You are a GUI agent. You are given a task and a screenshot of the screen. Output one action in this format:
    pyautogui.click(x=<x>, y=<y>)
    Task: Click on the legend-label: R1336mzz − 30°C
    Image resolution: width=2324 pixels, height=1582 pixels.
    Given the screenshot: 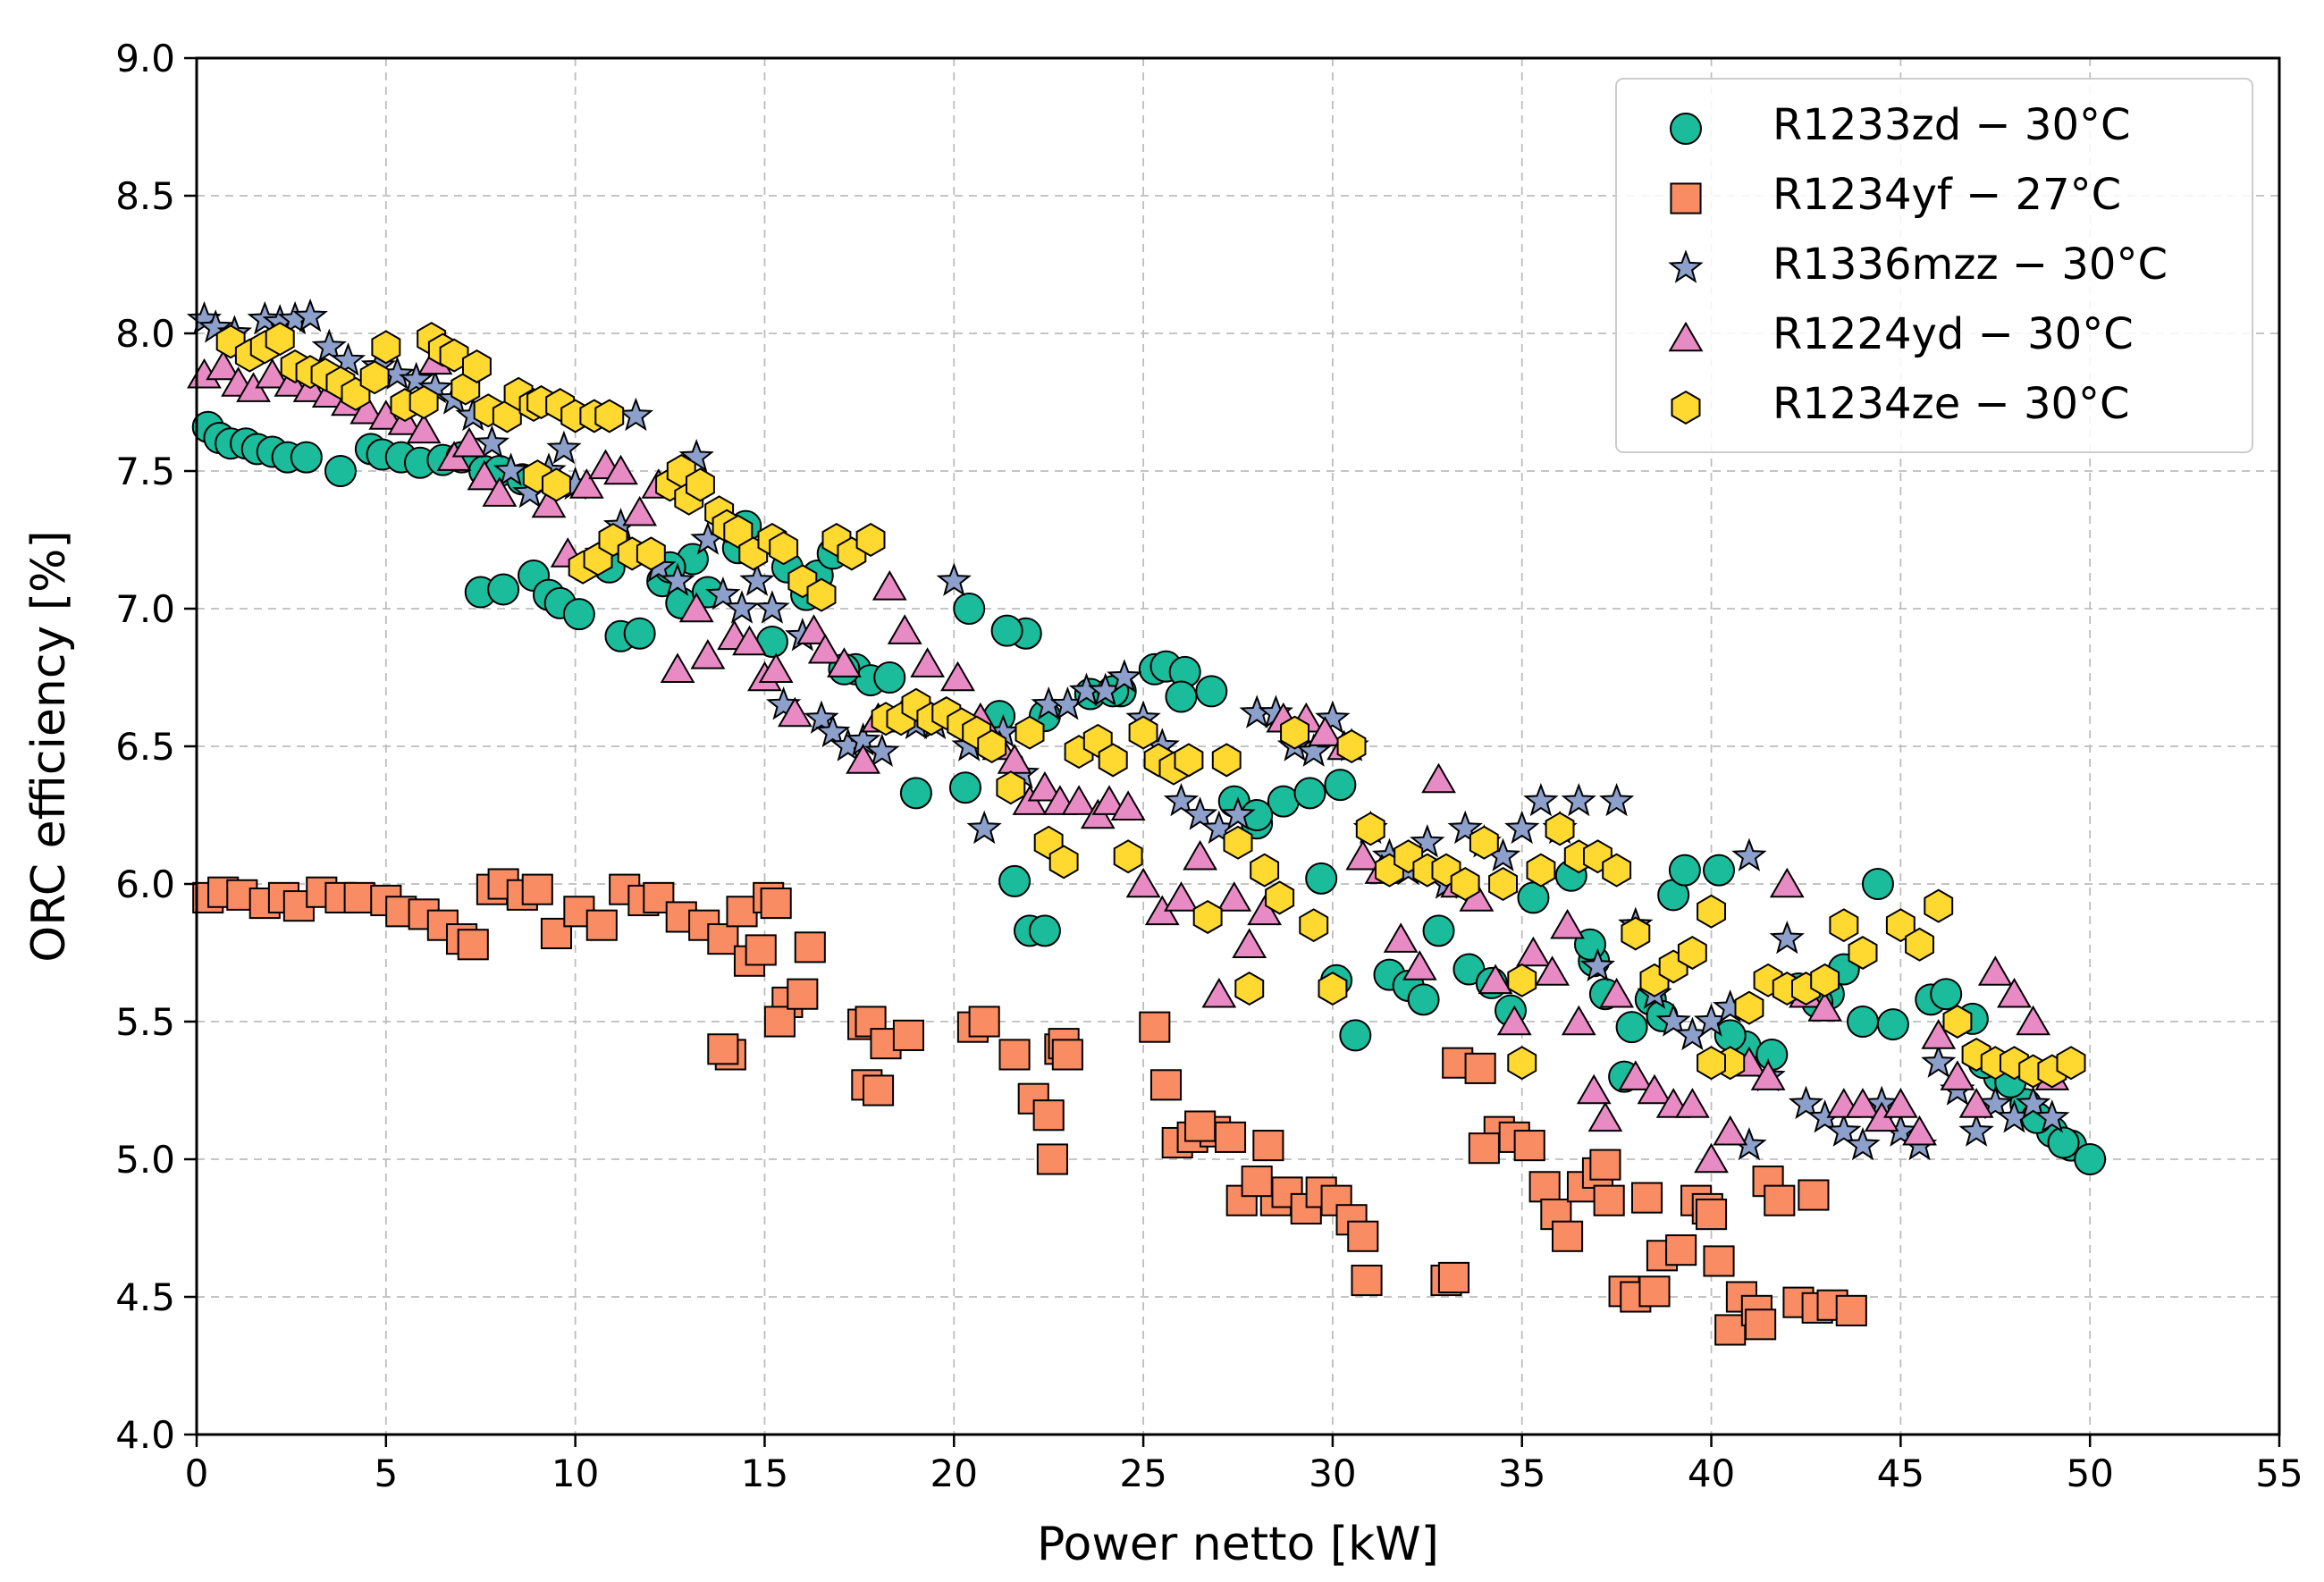 What is the action you would take?
    pyautogui.click(x=1970, y=265)
    